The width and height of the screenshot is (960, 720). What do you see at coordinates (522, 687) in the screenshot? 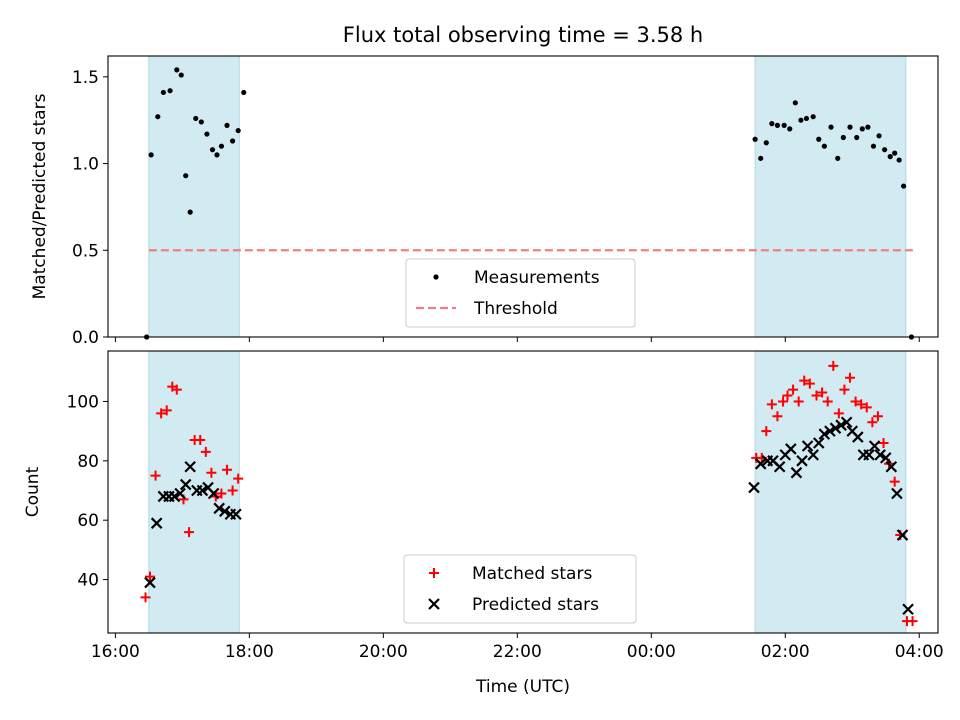
I see `x-axis-label: Time (UTC)` at bounding box center [522, 687].